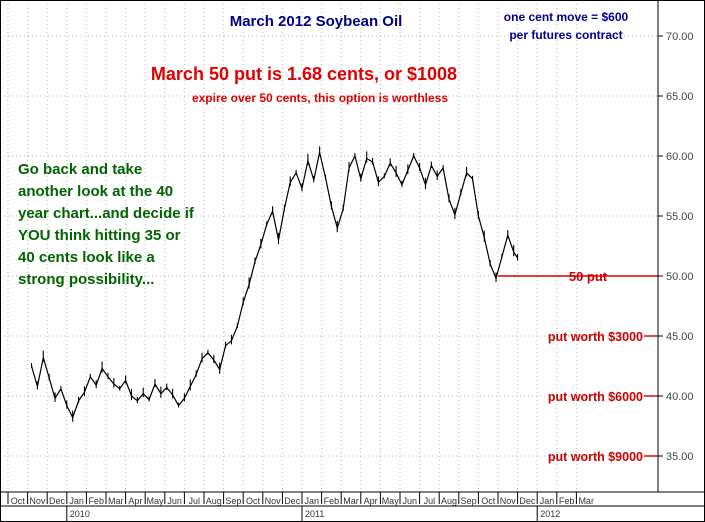  What do you see at coordinates (680, 97) in the screenshot?
I see `y-tick-label: 65.00` at bounding box center [680, 97].